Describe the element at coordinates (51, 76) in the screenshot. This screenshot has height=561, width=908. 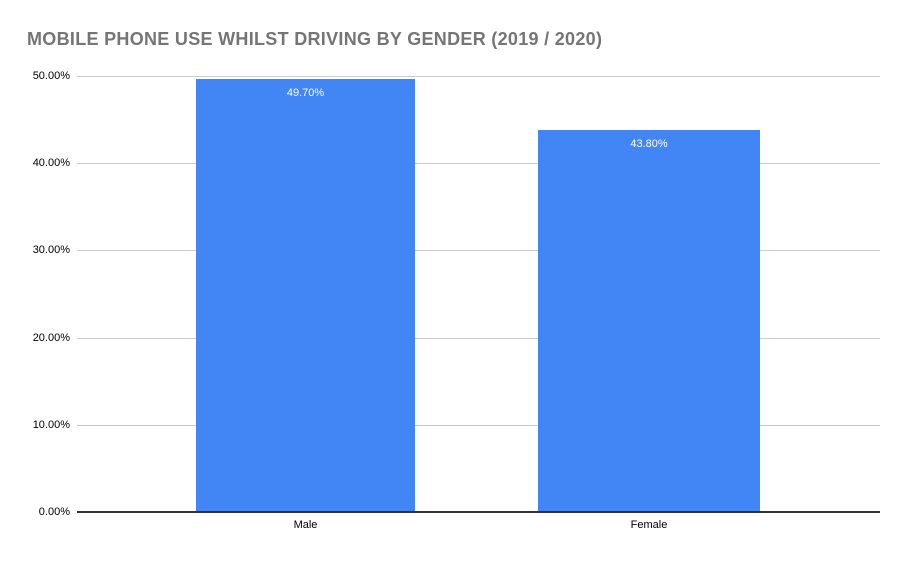
I see `y-axis-tick-label: 50.00%` at that location.